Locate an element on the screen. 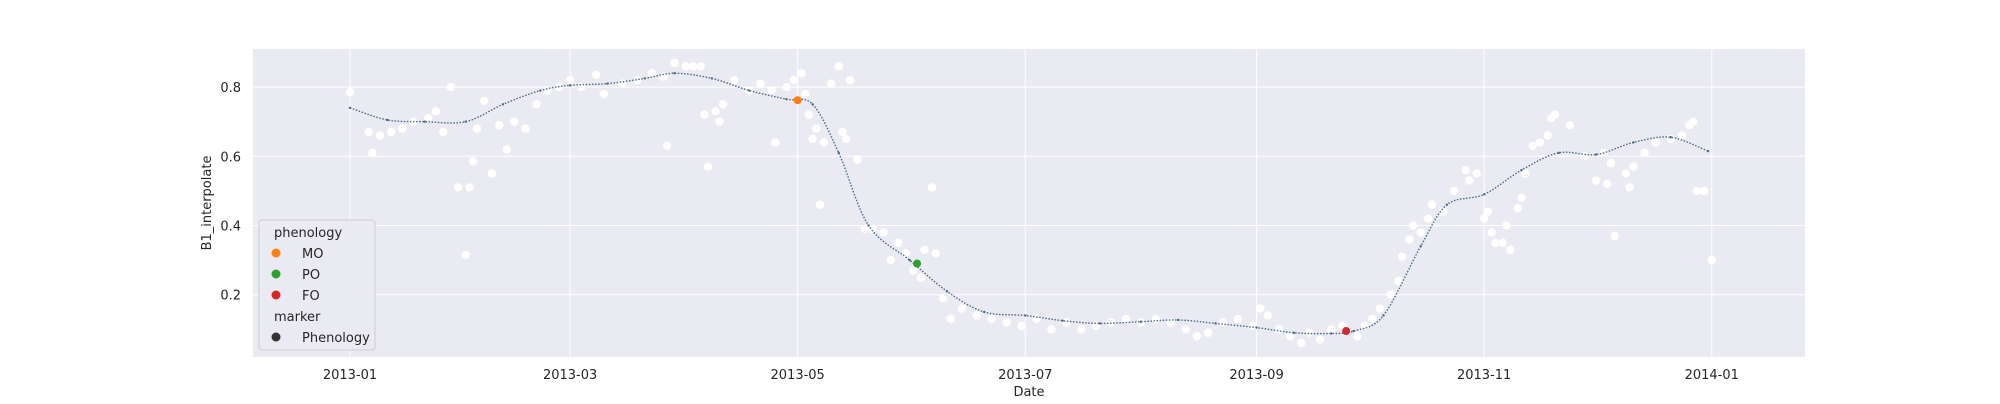  y-tick-label: 0.4 is located at coordinates (230, 226).